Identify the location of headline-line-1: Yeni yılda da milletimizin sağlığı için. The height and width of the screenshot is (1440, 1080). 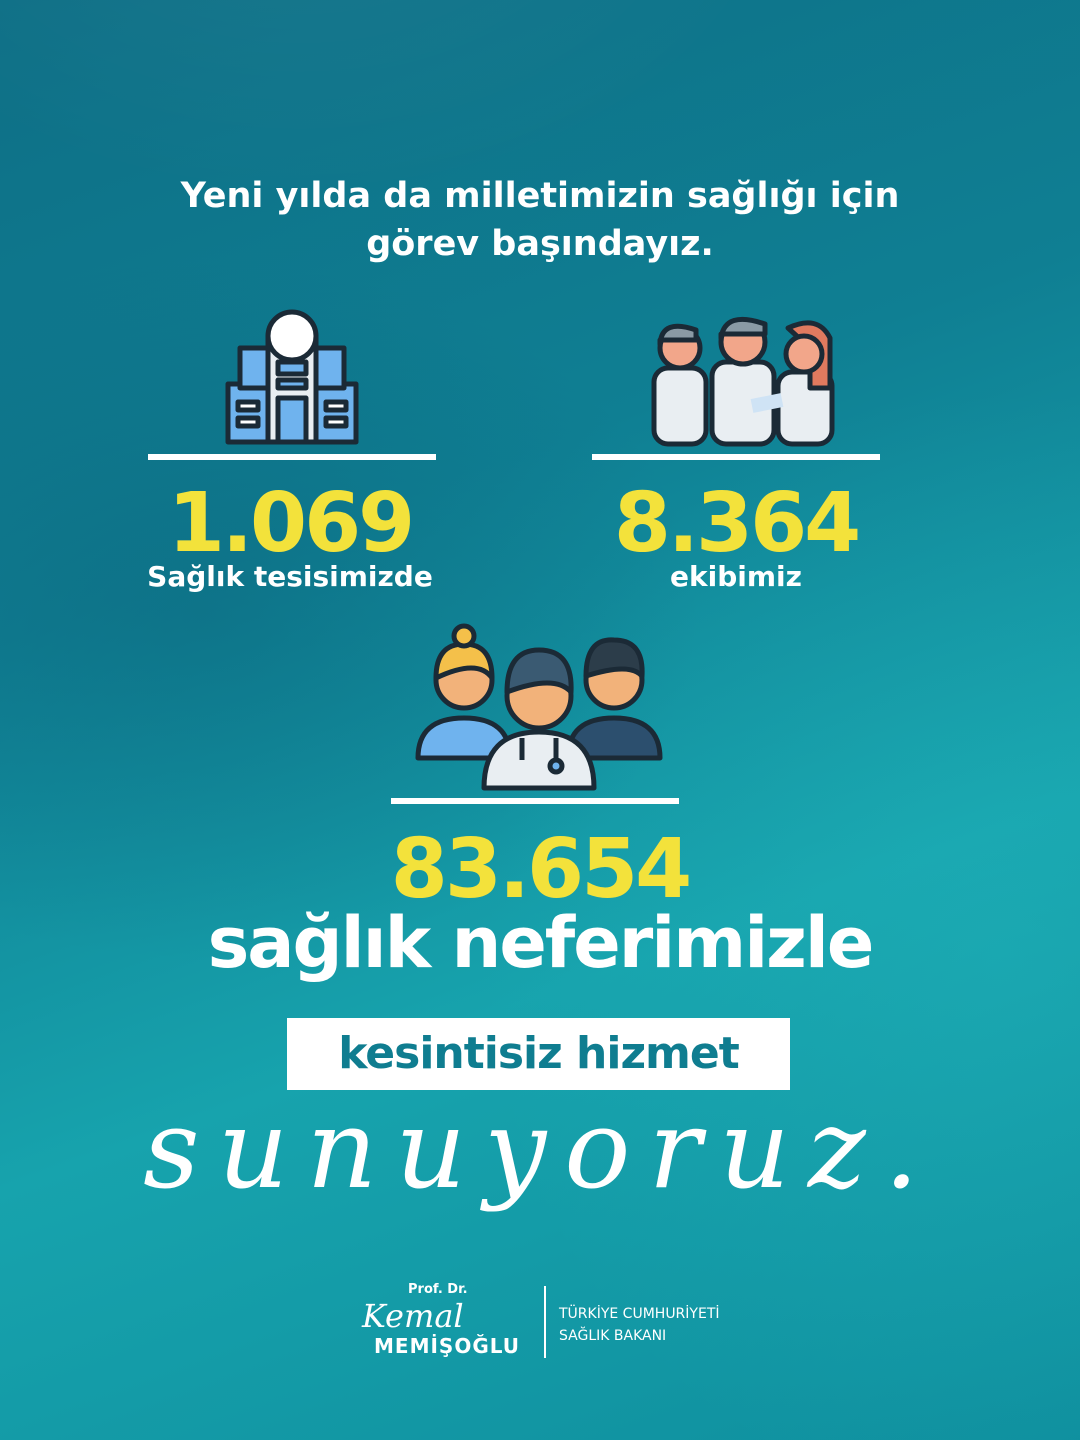
(540, 196).